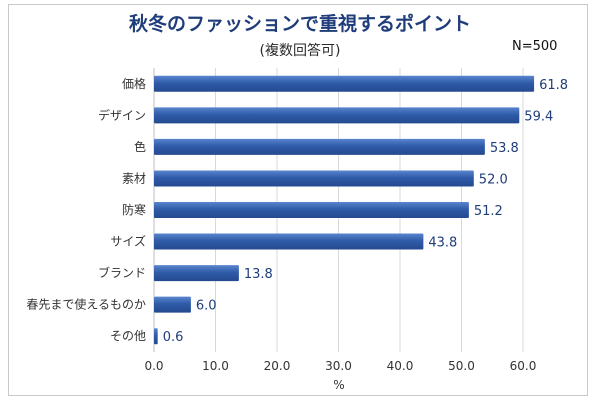 This screenshot has height=400, width=600. Describe the element at coordinates (277, 366) in the screenshot. I see `x-tick-label: 20.0` at that location.